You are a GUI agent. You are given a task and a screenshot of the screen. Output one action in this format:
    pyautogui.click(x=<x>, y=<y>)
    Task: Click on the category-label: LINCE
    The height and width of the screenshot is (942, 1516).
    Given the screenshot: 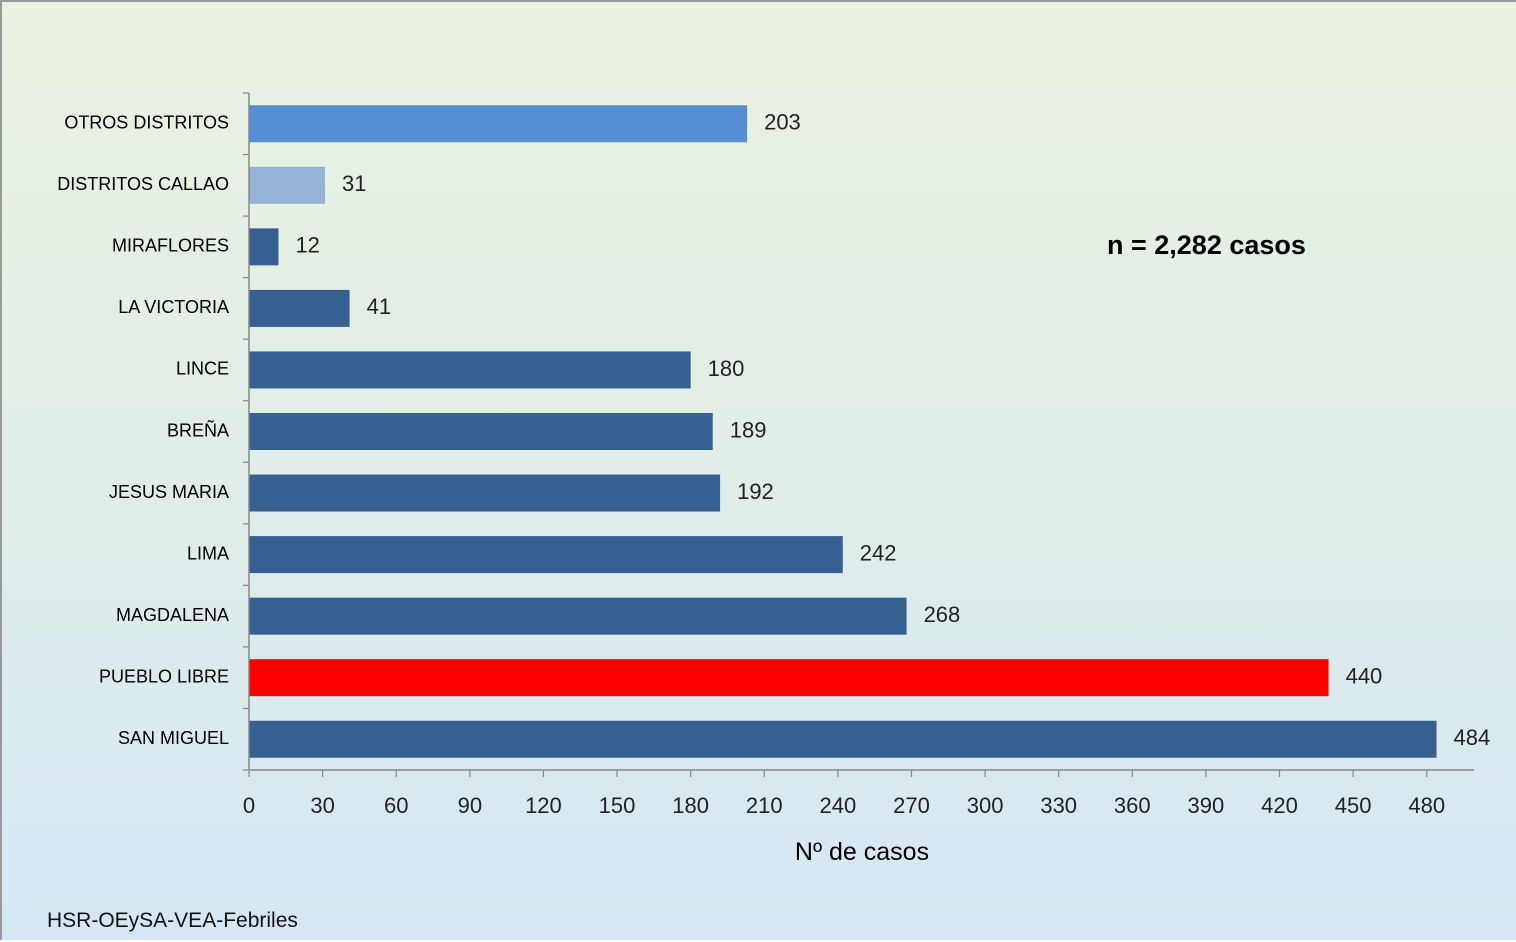 What is the action you would take?
    pyautogui.click(x=202, y=369)
    